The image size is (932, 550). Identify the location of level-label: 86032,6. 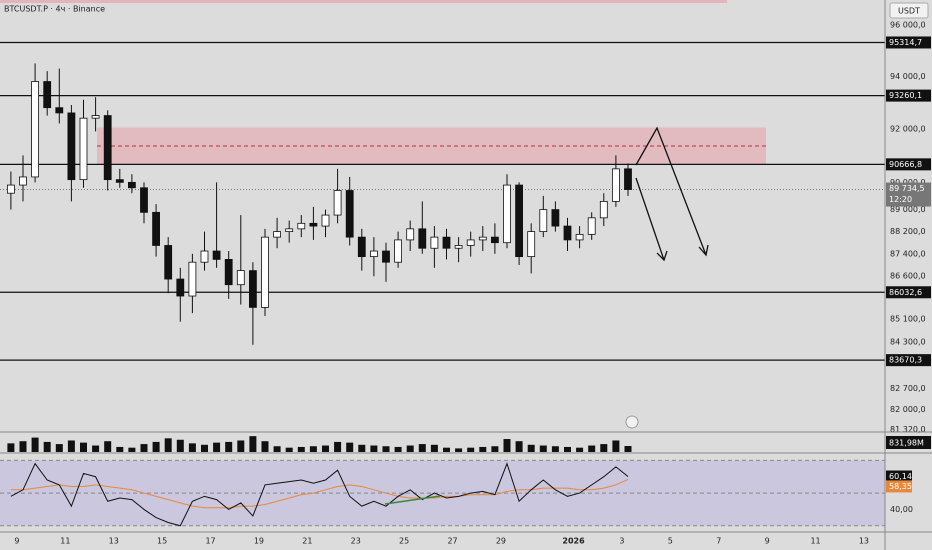
(905, 292).